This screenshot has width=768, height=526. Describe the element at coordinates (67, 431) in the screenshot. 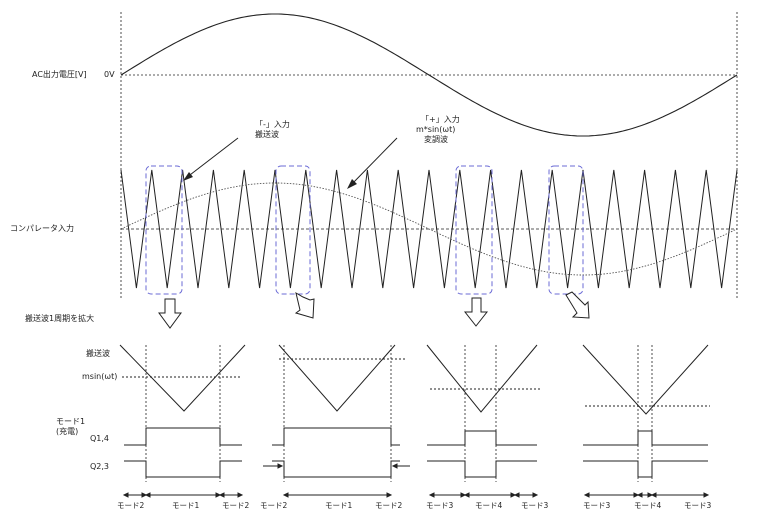

I see `charge-label: (充電)` at that location.